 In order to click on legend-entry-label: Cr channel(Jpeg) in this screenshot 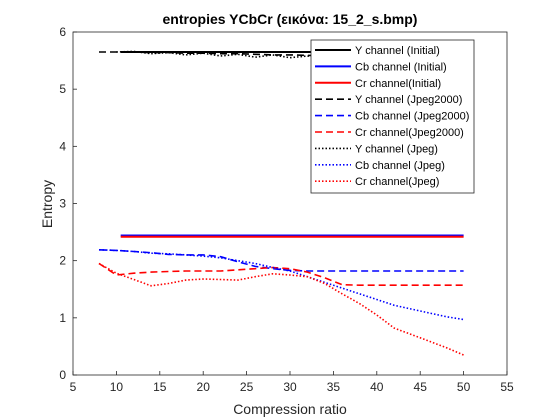, I will do `click(397, 182)`.